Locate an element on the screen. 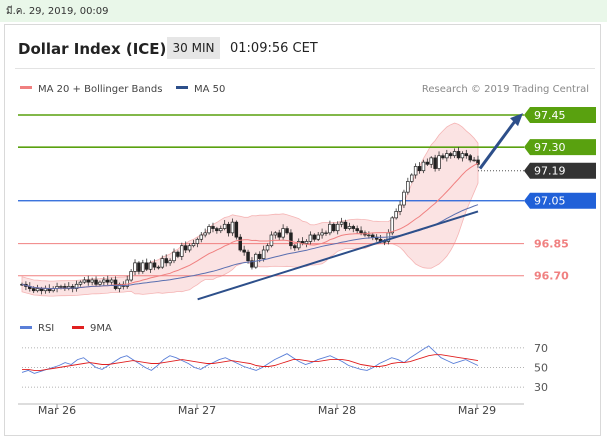 This screenshot has width=607, height=442. rsi-line is located at coordinates (250, 359).